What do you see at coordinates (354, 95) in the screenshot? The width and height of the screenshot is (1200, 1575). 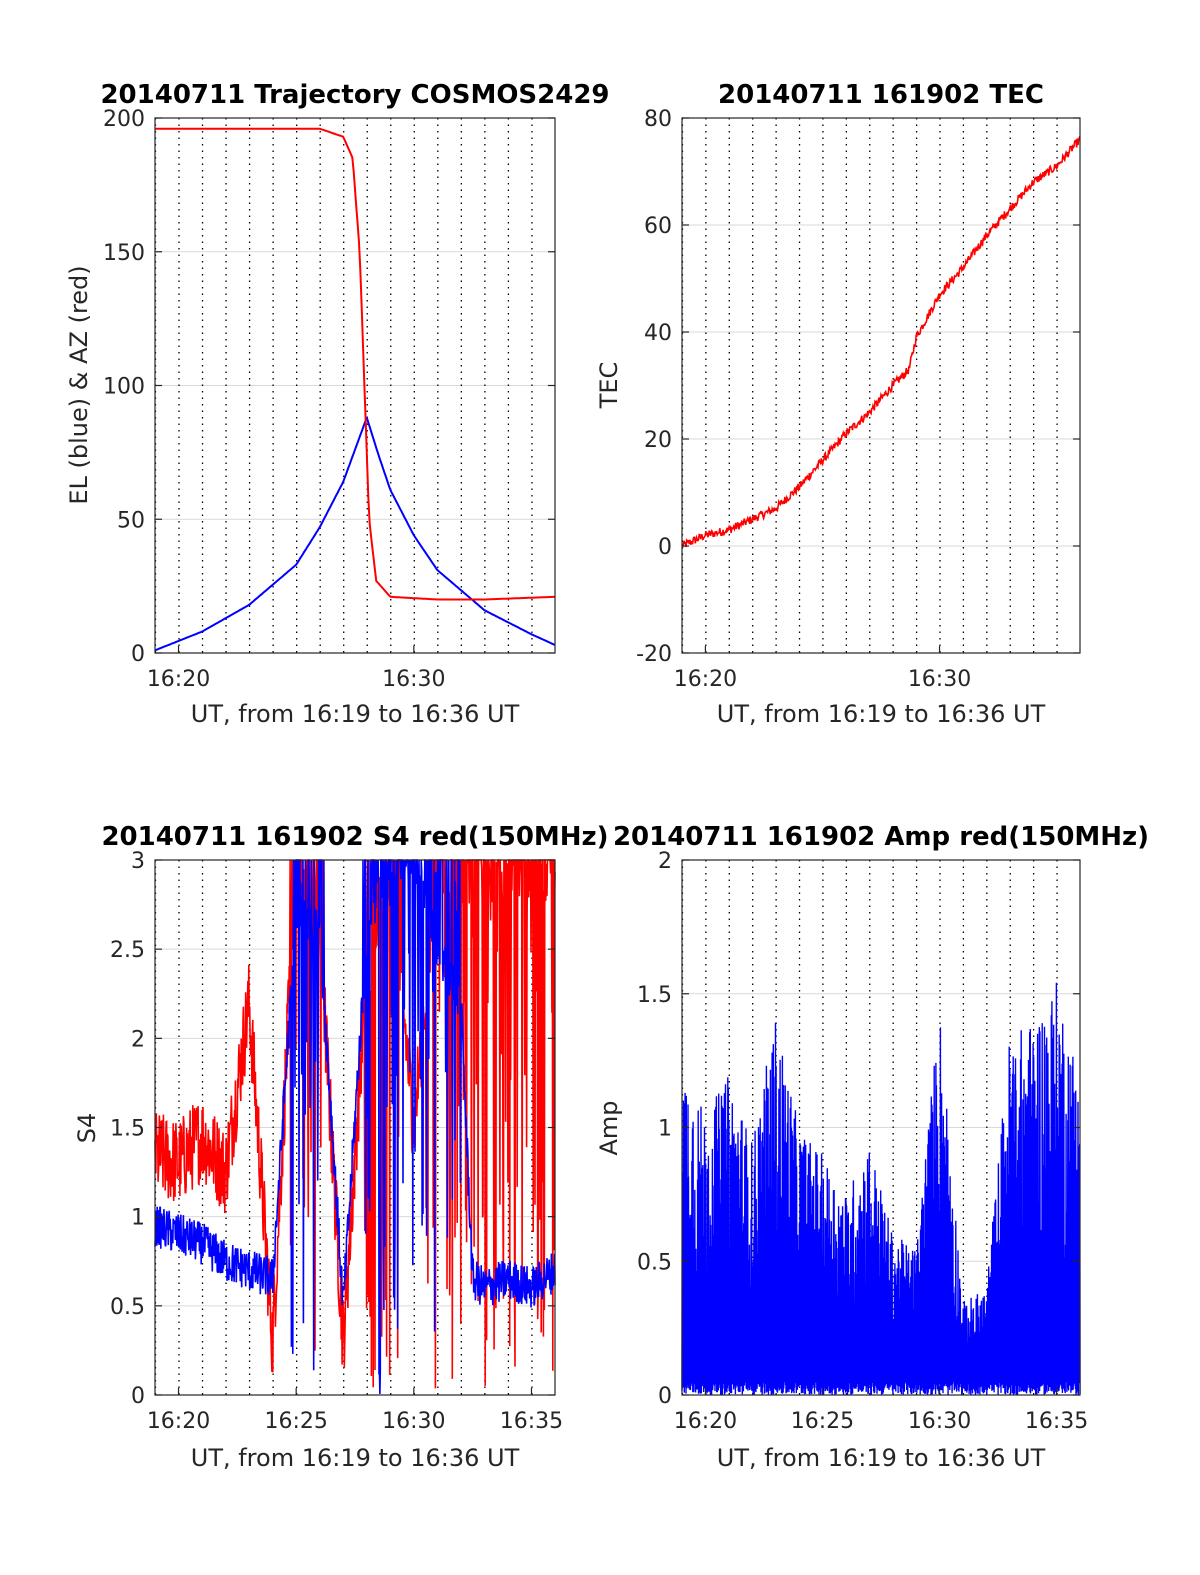 I see `panel-trajectory-title: 20140711 Trajectory COSMOS2429` at bounding box center [354, 95].